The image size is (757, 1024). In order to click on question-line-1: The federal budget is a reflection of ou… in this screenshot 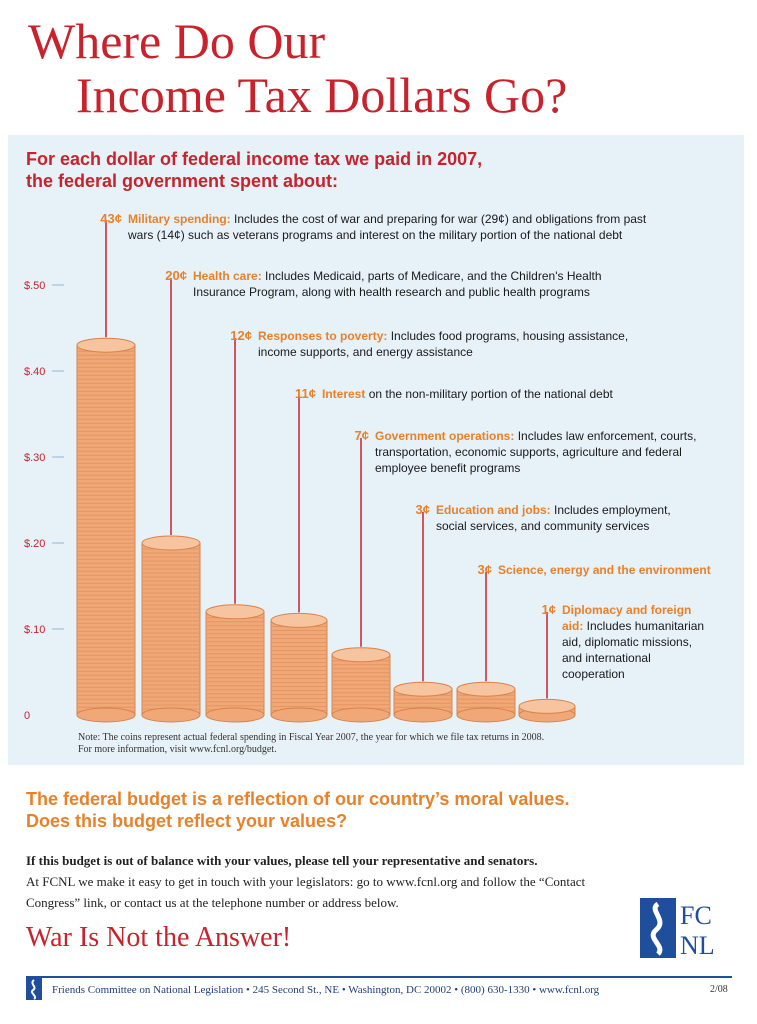, I will do `click(298, 799)`.